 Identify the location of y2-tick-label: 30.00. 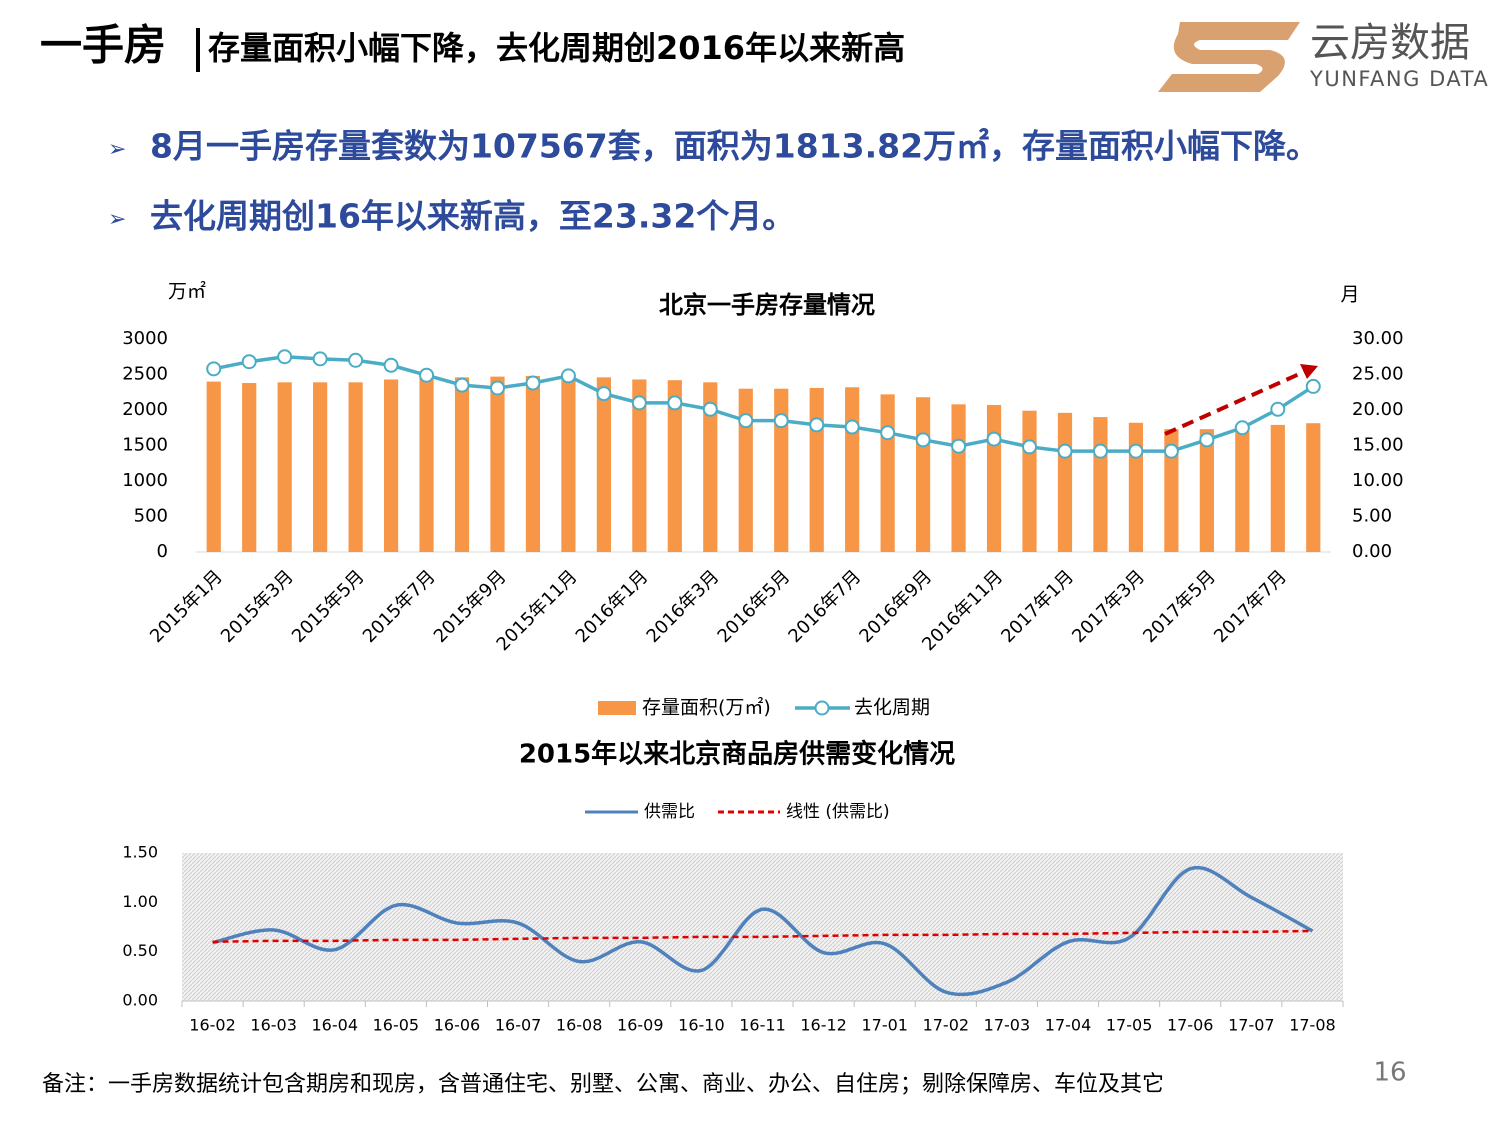
(1378, 338).